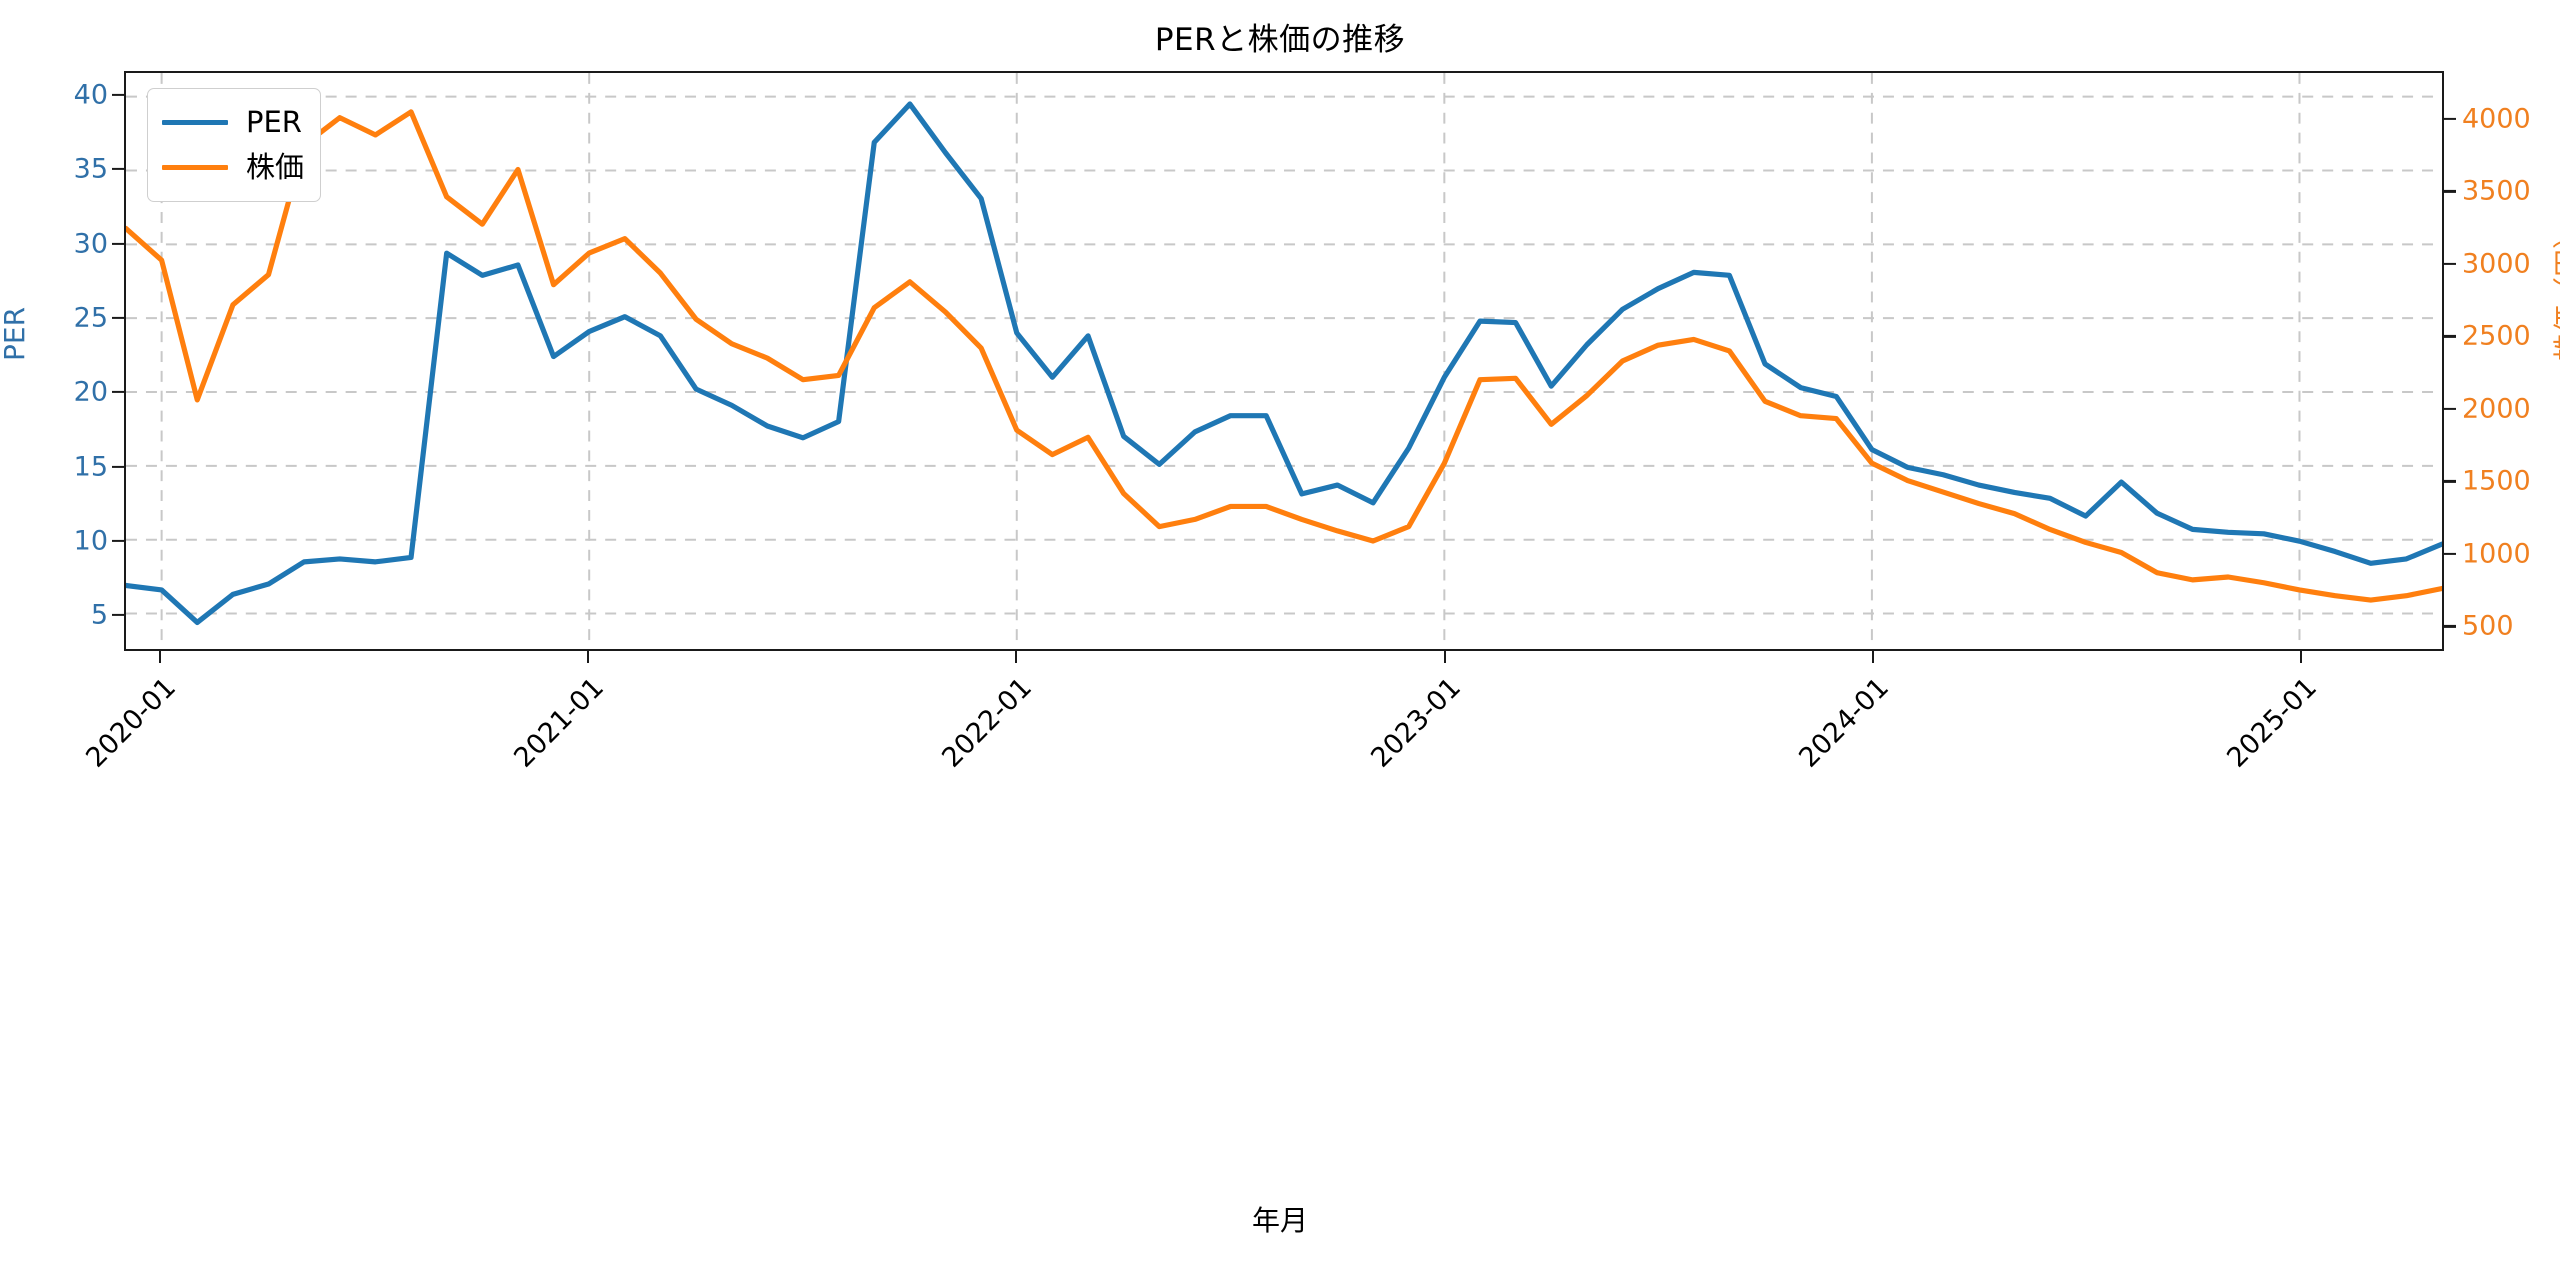  Describe the element at coordinates (2496, 336) in the screenshot. I see `y-axis-right-tick-label: 2500` at that location.